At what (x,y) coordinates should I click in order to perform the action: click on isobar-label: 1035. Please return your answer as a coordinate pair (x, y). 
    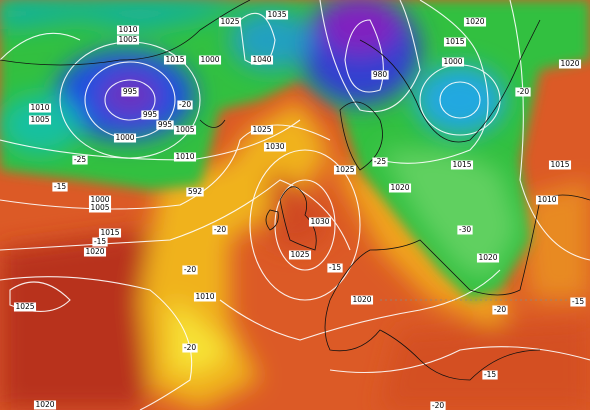
    Looking at the image, I should click on (276, 14).